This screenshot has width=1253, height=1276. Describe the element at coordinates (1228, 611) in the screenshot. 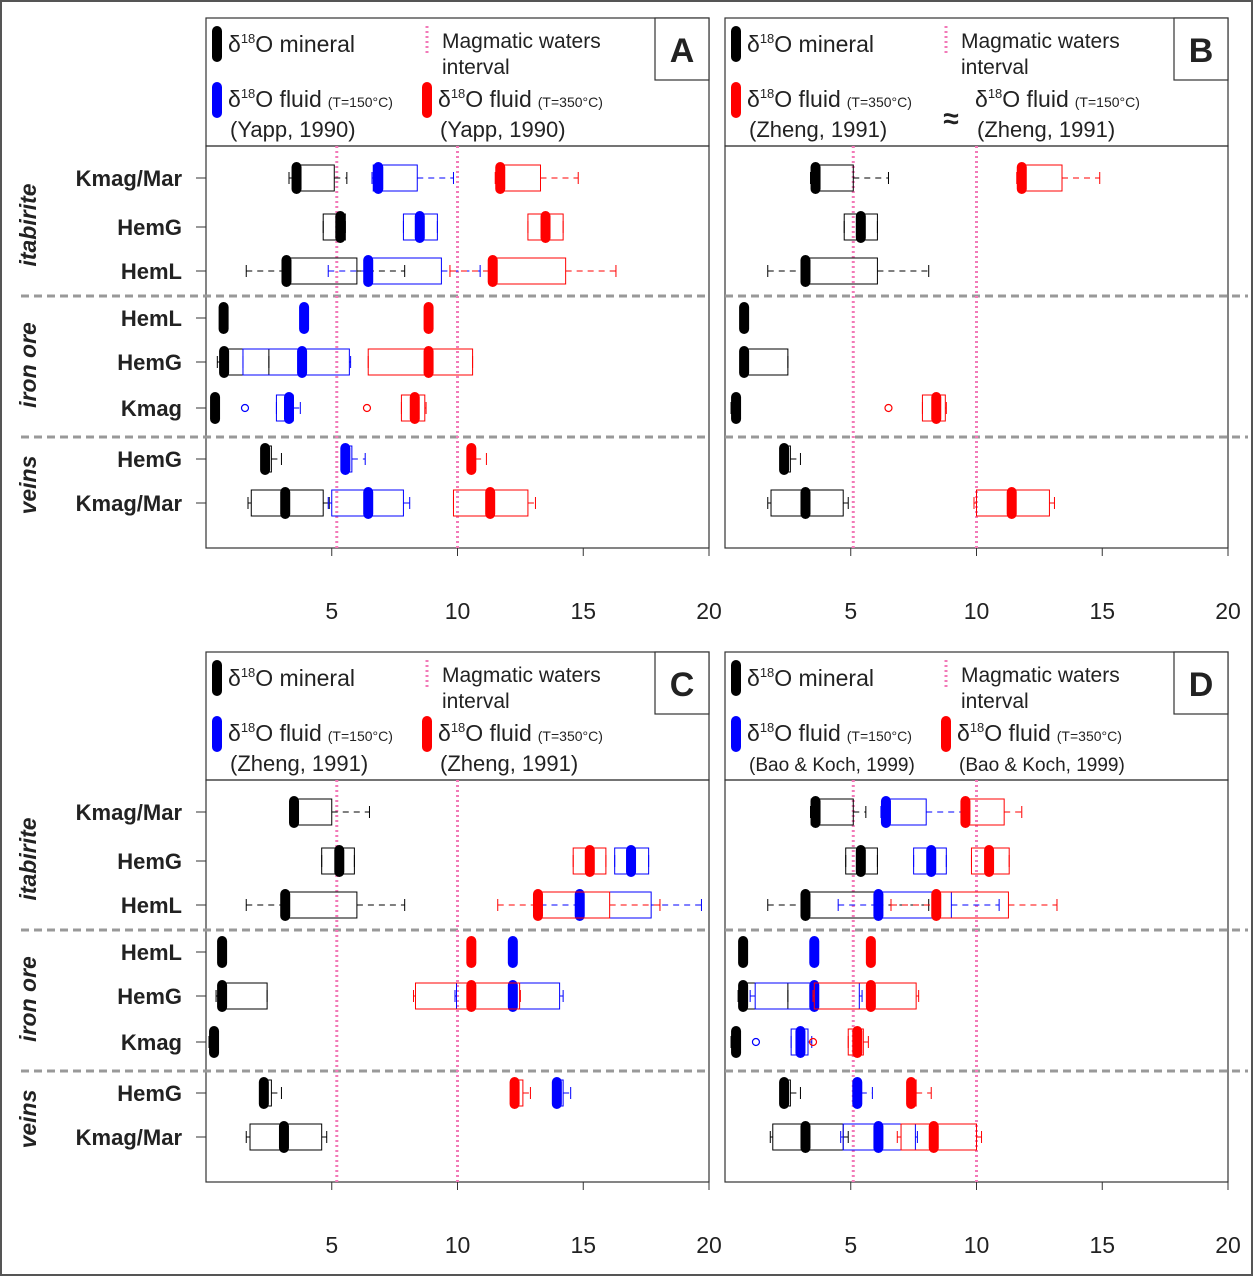

I see `x-tick-label: 20` at that location.